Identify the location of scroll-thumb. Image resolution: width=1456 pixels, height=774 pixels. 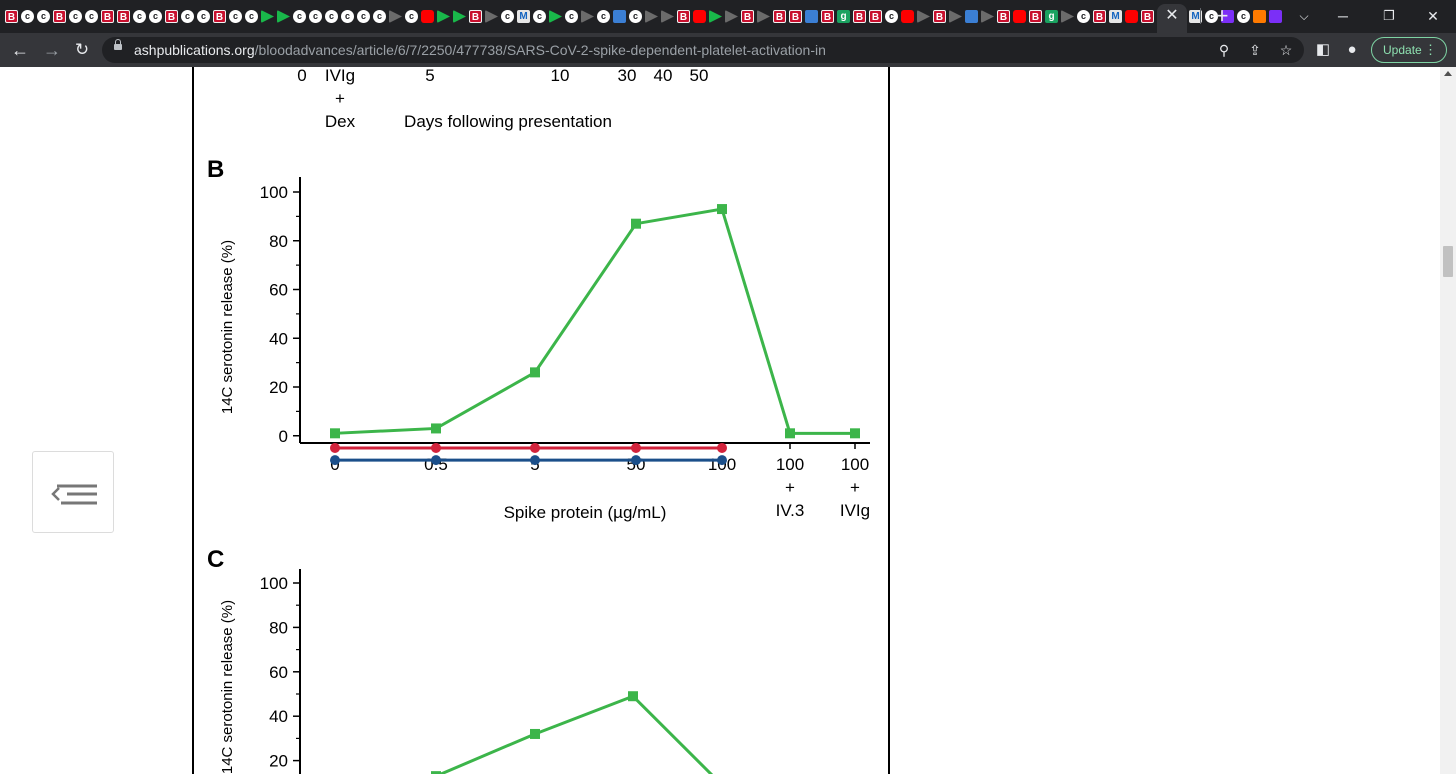
(1448, 261).